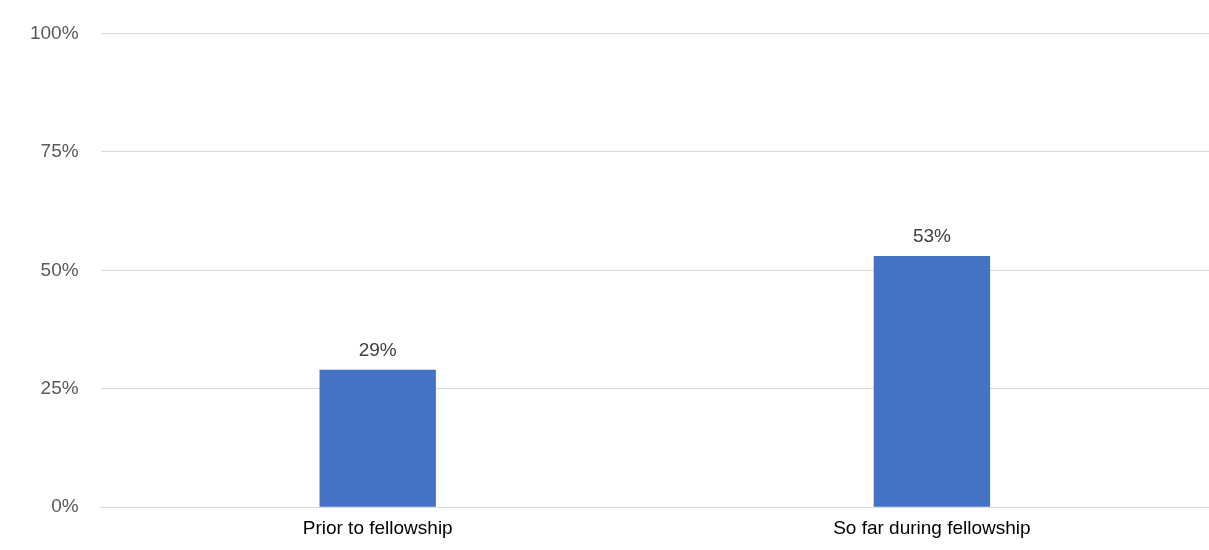 Image resolution: width=1209 pixels, height=550 pixels. Describe the element at coordinates (65, 506) in the screenshot. I see `y-tick-label: 0%` at that location.